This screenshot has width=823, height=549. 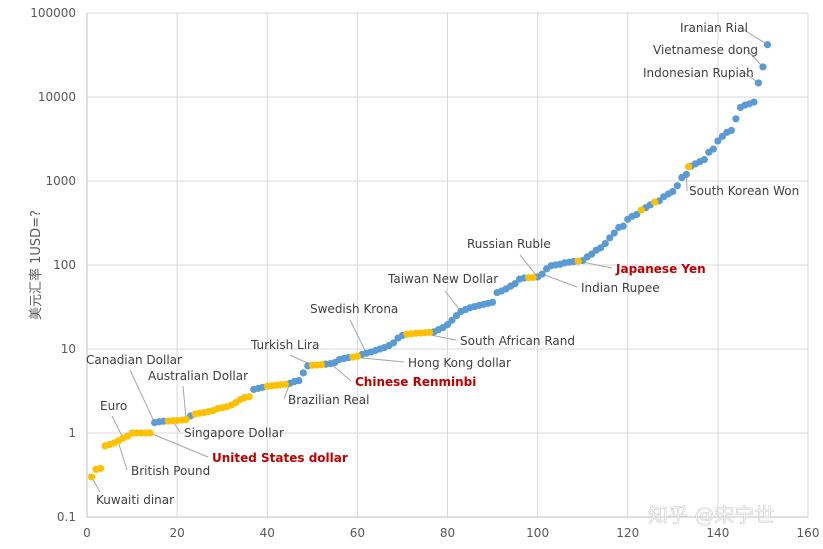 I want to click on annotation-label: South African Rand, so click(x=517, y=341).